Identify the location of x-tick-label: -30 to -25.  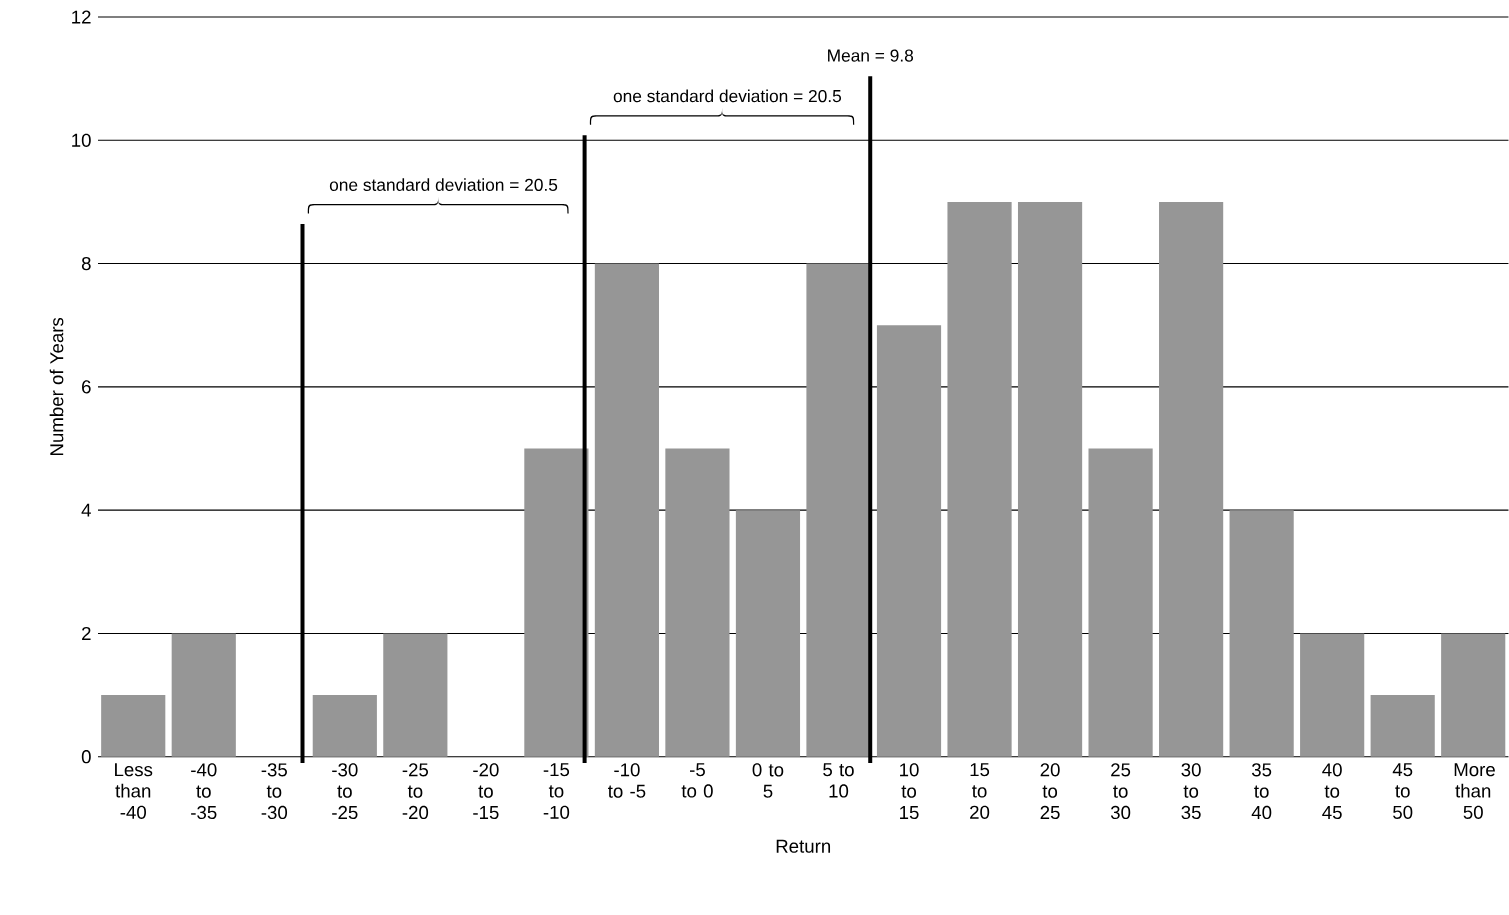
(345, 791).